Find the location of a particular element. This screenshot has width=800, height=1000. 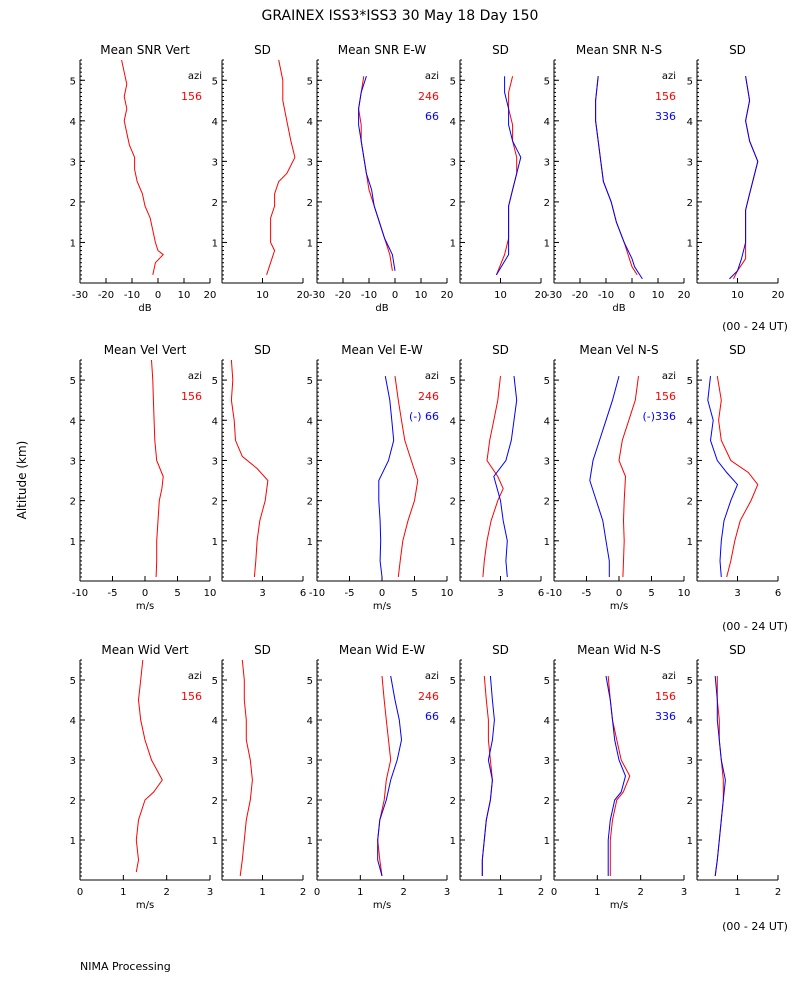

panel-2-2: Mean Wid E-W 1 2 3 4 5 0 1 2 3 m/s azi 246 66 is located at coordinates (379, 777).